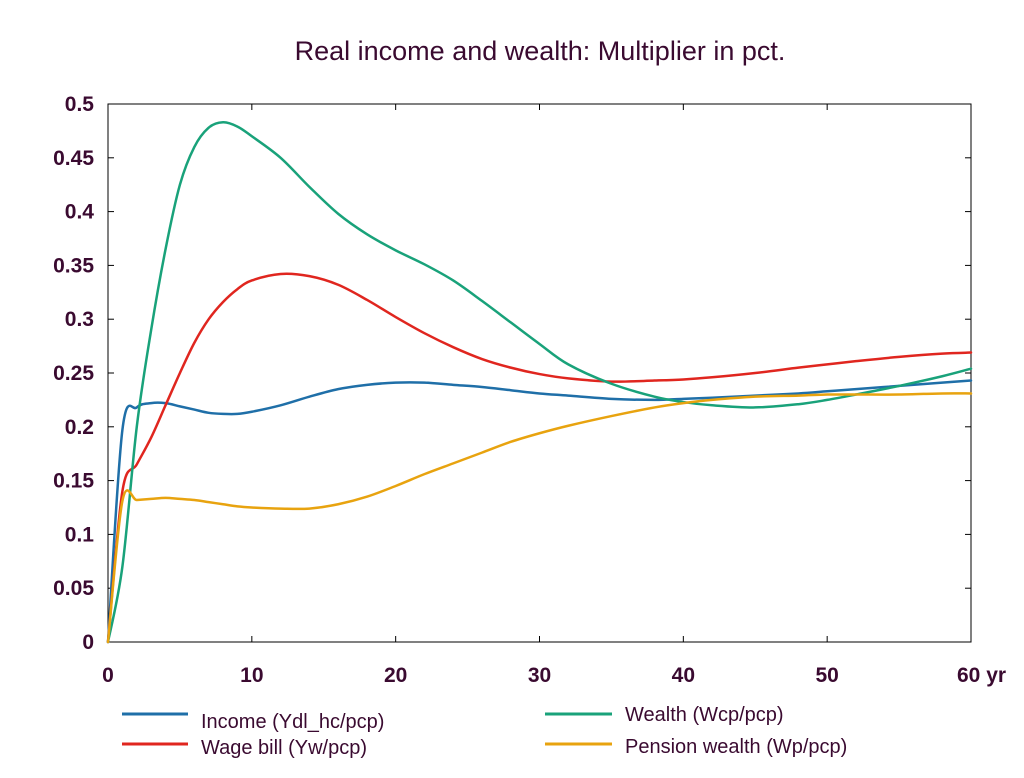 This screenshot has height=778, width=1024. What do you see at coordinates (73, 481) in the screenshot?
I see `y-tick-label: 0.15` at bounding box center [73, 481].